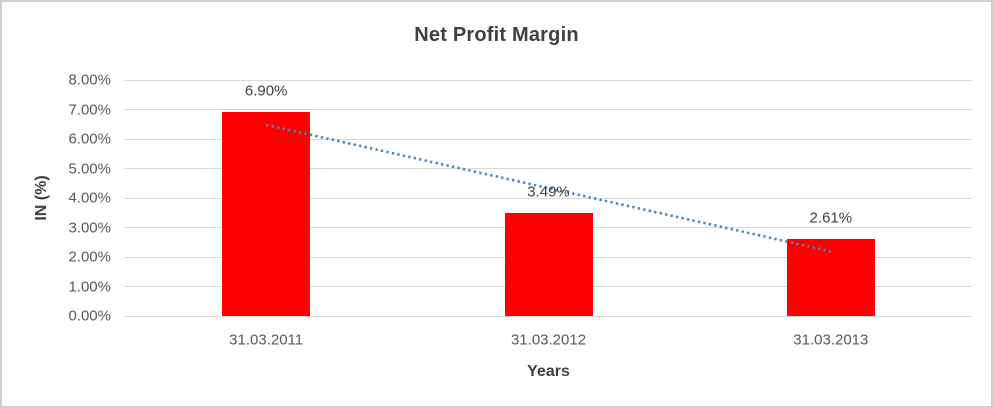 Image resolution: width=993 pixels, height=408 pixels. Describe the element at coordinates (266, 214) in the screenshot. I see `bar-31.03.2011` at that location.